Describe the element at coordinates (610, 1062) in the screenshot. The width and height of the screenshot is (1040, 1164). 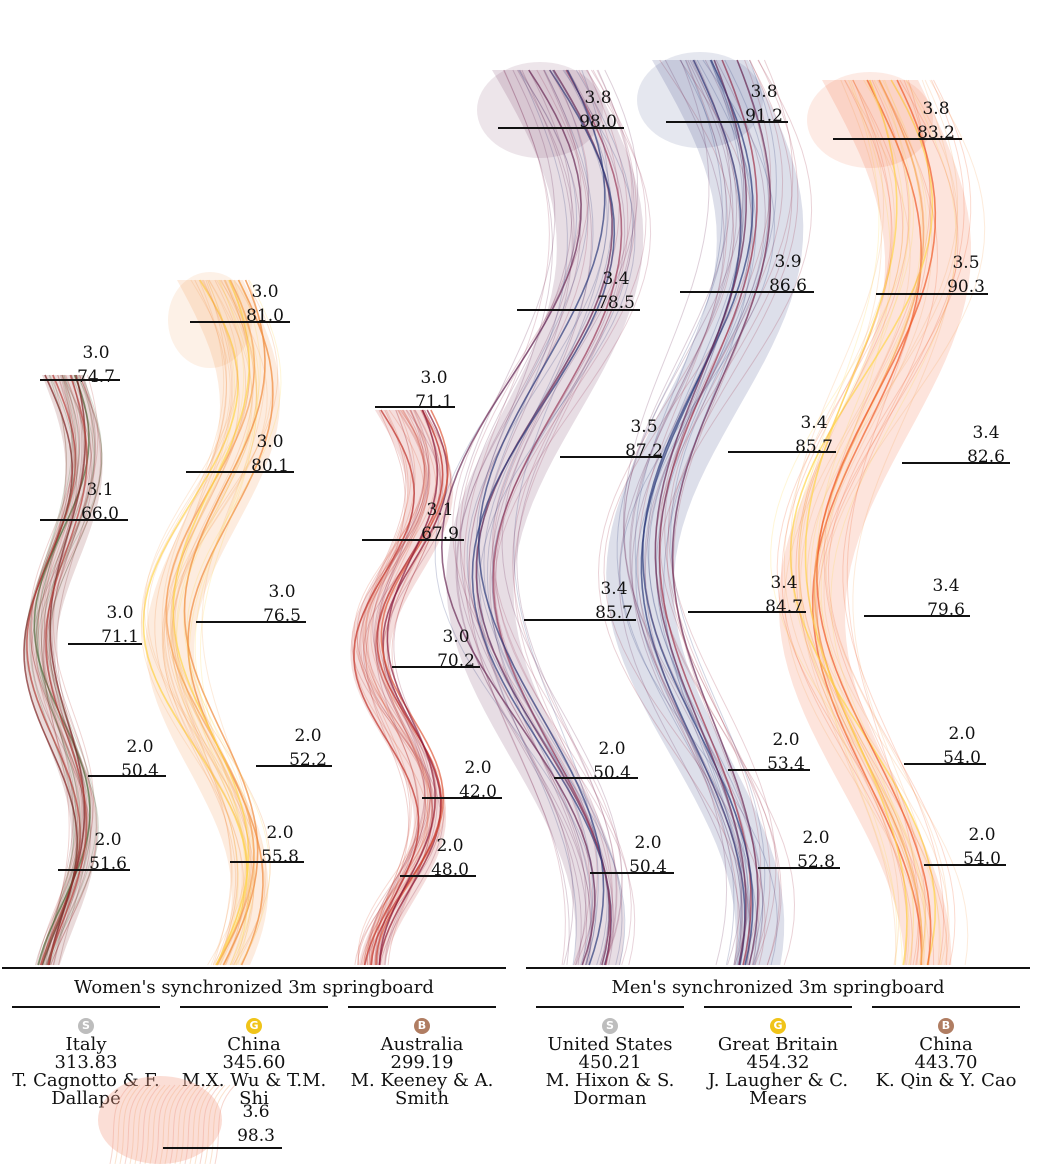
I see `team-total: 450.21` at that location.